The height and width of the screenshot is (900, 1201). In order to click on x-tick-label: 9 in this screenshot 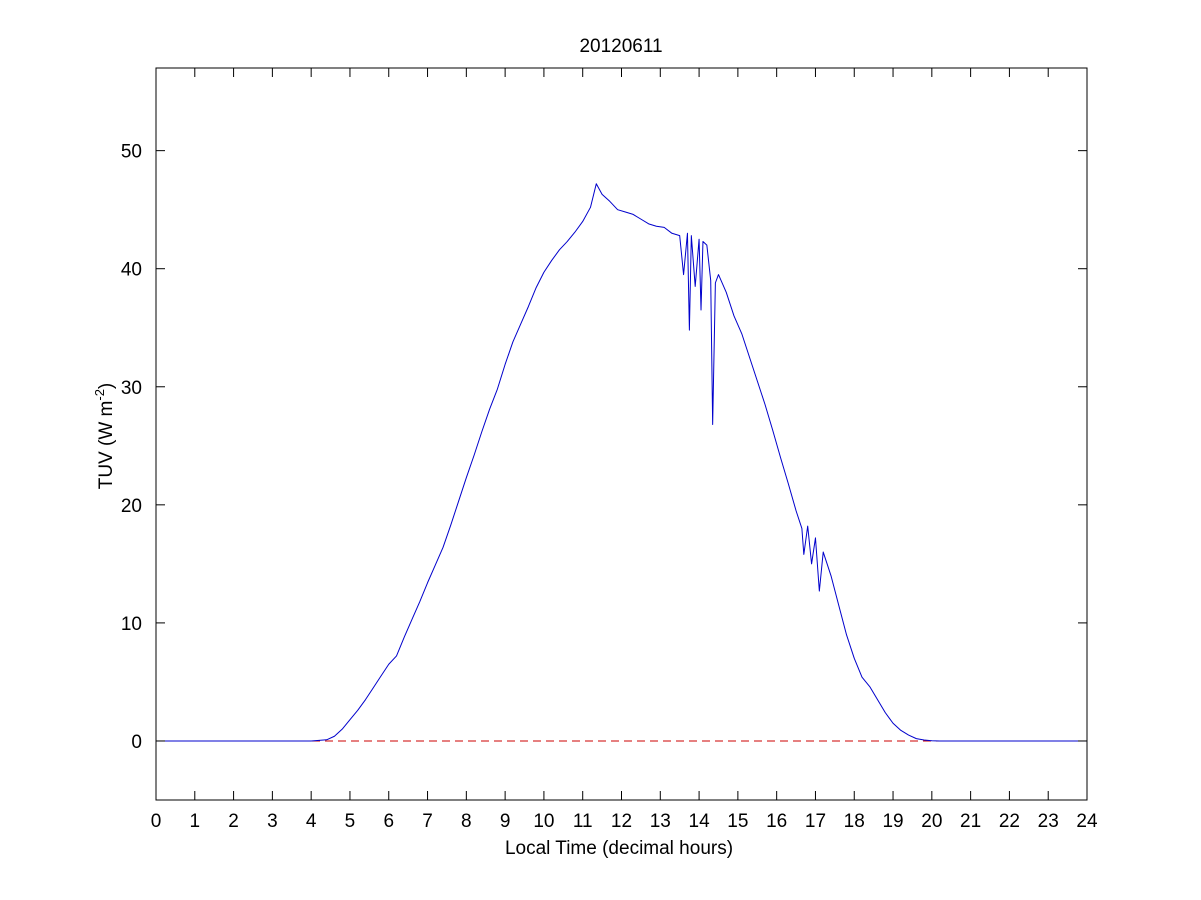, I will do `click(505, 821)`.